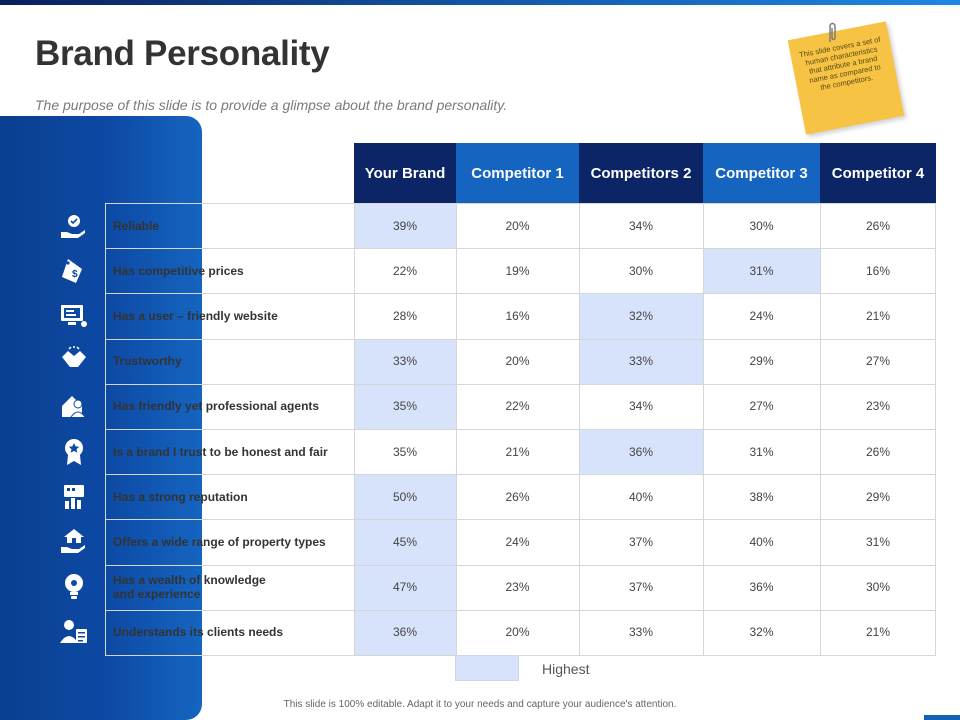 The image size is (960, 720). I want to click on value-cell: 38%, so click(761, 496).